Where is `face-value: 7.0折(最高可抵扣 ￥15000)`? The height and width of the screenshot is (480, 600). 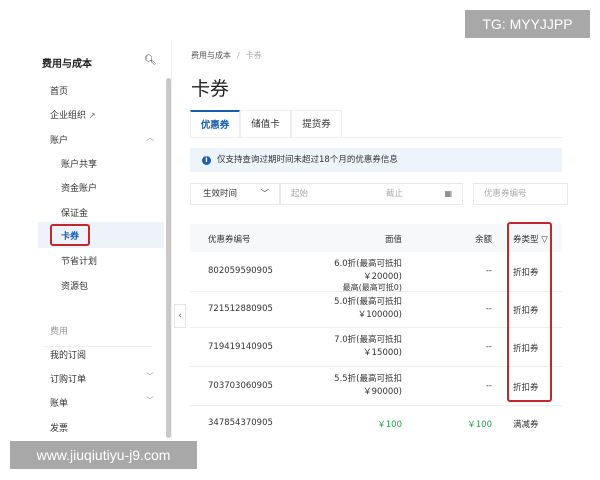 face-value: 7.0折(最高可抵扣 ￥15000) is located at coordinates (368, 347).